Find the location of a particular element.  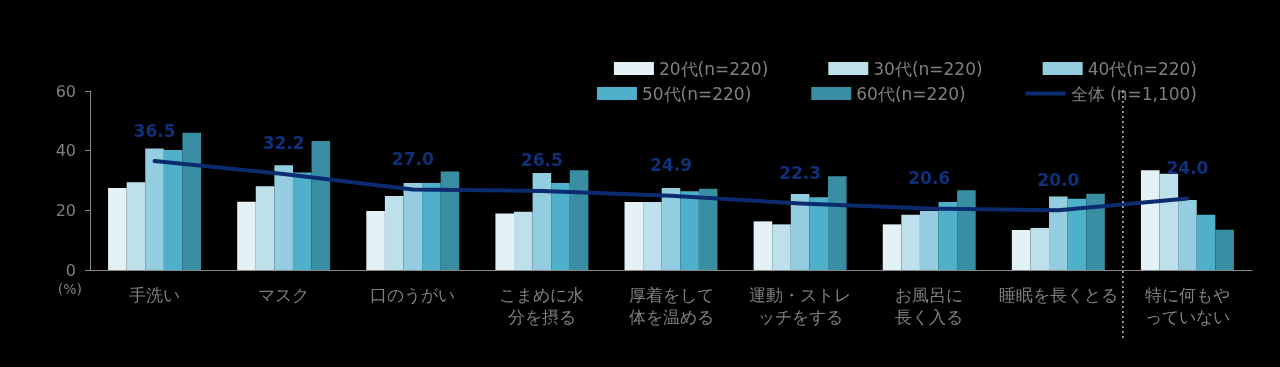

legend-label: 30代(n=220) is located at coordinates (928, 68).